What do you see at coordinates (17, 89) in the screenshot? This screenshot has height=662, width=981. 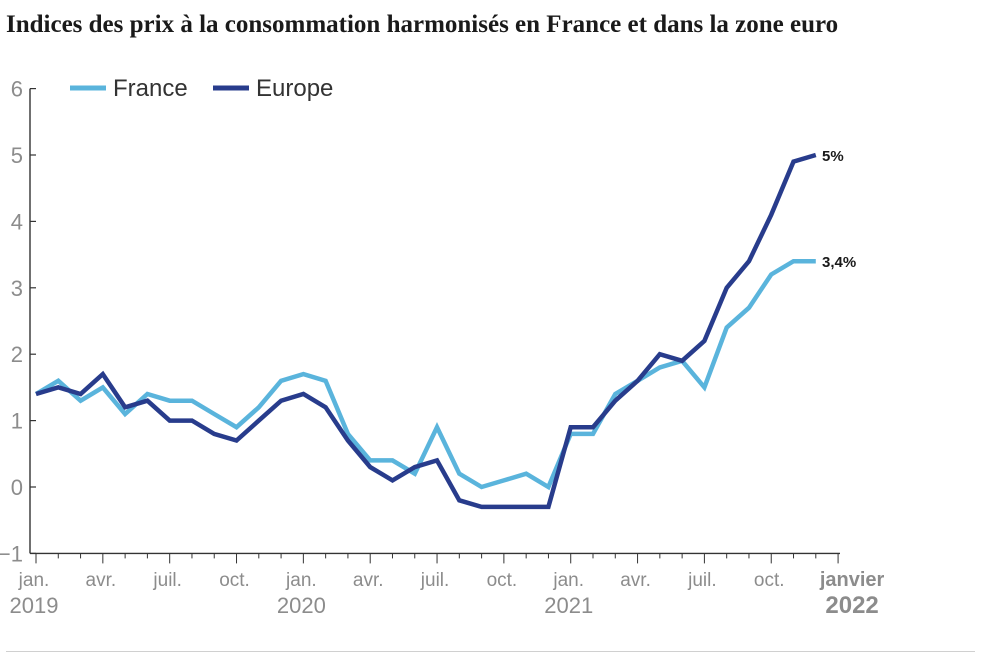 I see `y-tick-label: 6` at bounding box center [17, 89].